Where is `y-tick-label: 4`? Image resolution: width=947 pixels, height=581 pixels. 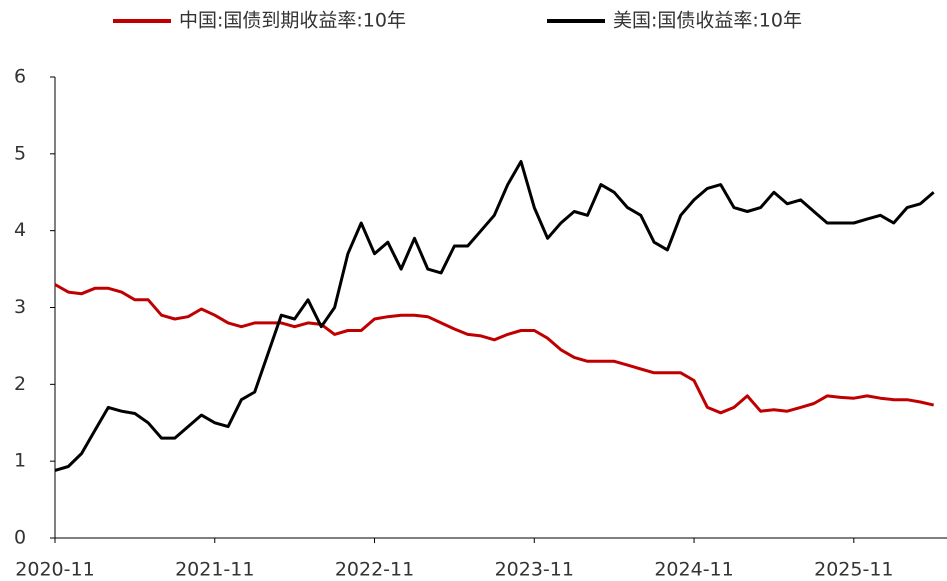
y-tick-label: 4 is located at coordinates (20, 230).